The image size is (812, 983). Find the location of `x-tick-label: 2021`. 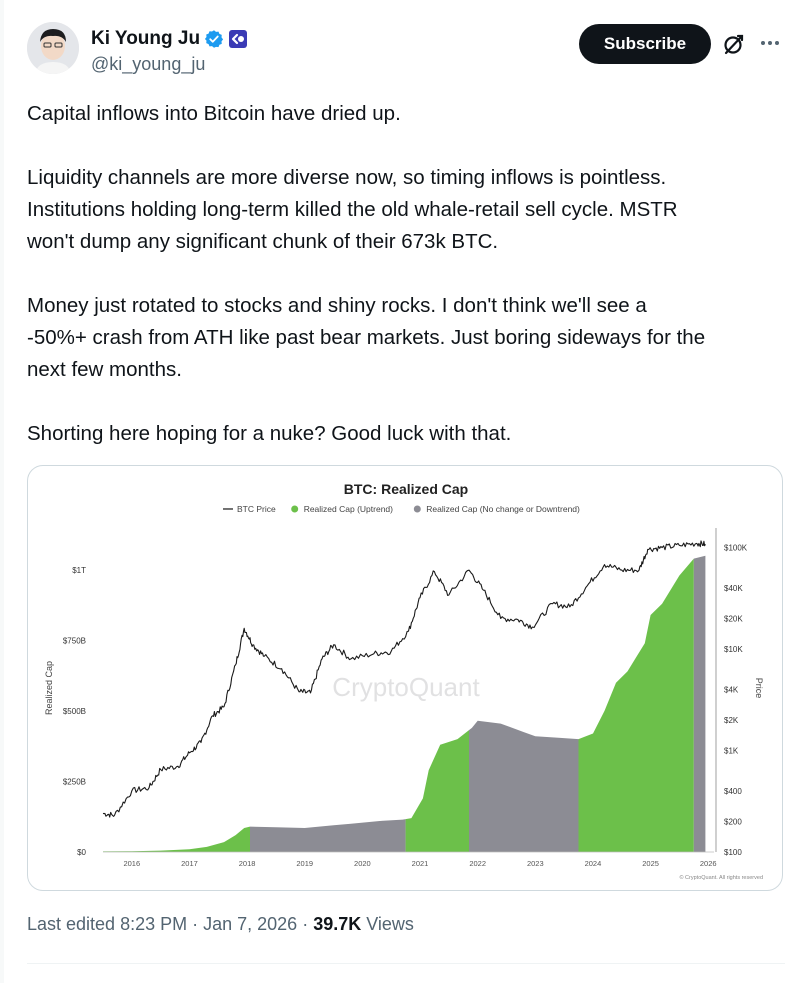

x-tick-label: 2021 is located at coordinates (420, 863).